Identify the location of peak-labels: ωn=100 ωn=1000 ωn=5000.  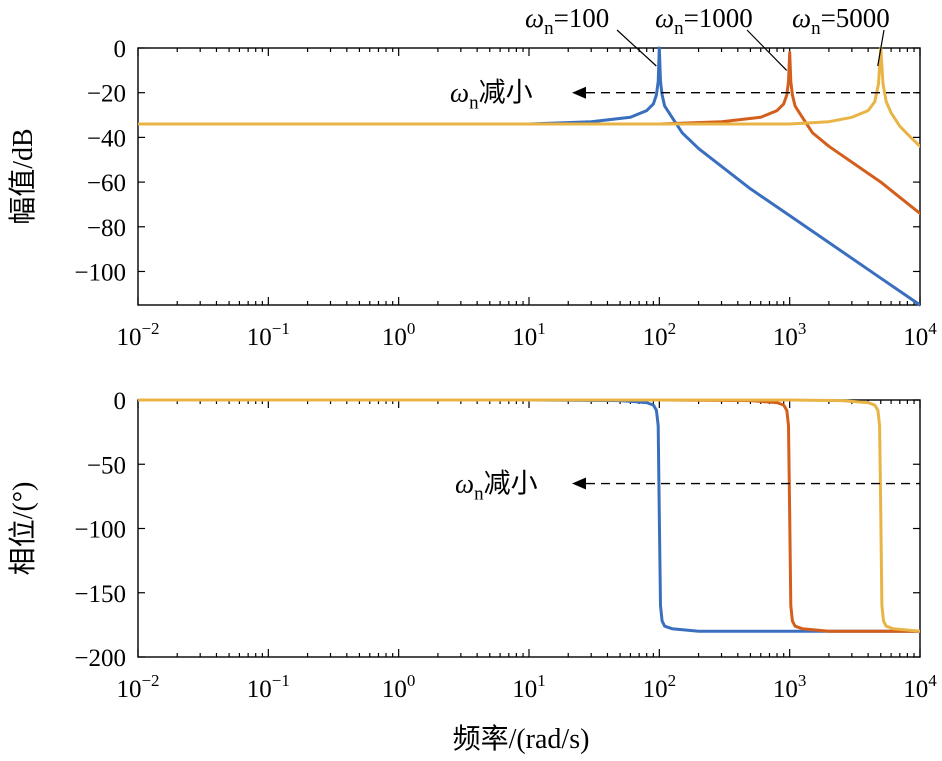
(707, 37).